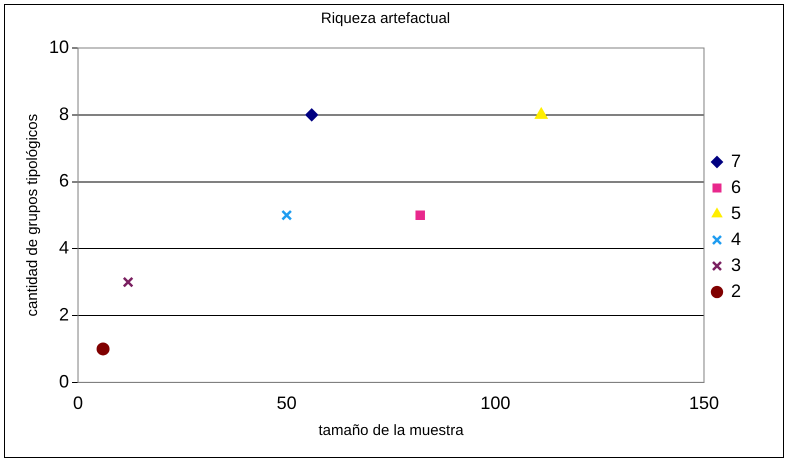 This screenshot has height=464, width=791. Describe the element at coordinates (286, 403) in the screenshot. I see `x-tick-label: 50` at that location.